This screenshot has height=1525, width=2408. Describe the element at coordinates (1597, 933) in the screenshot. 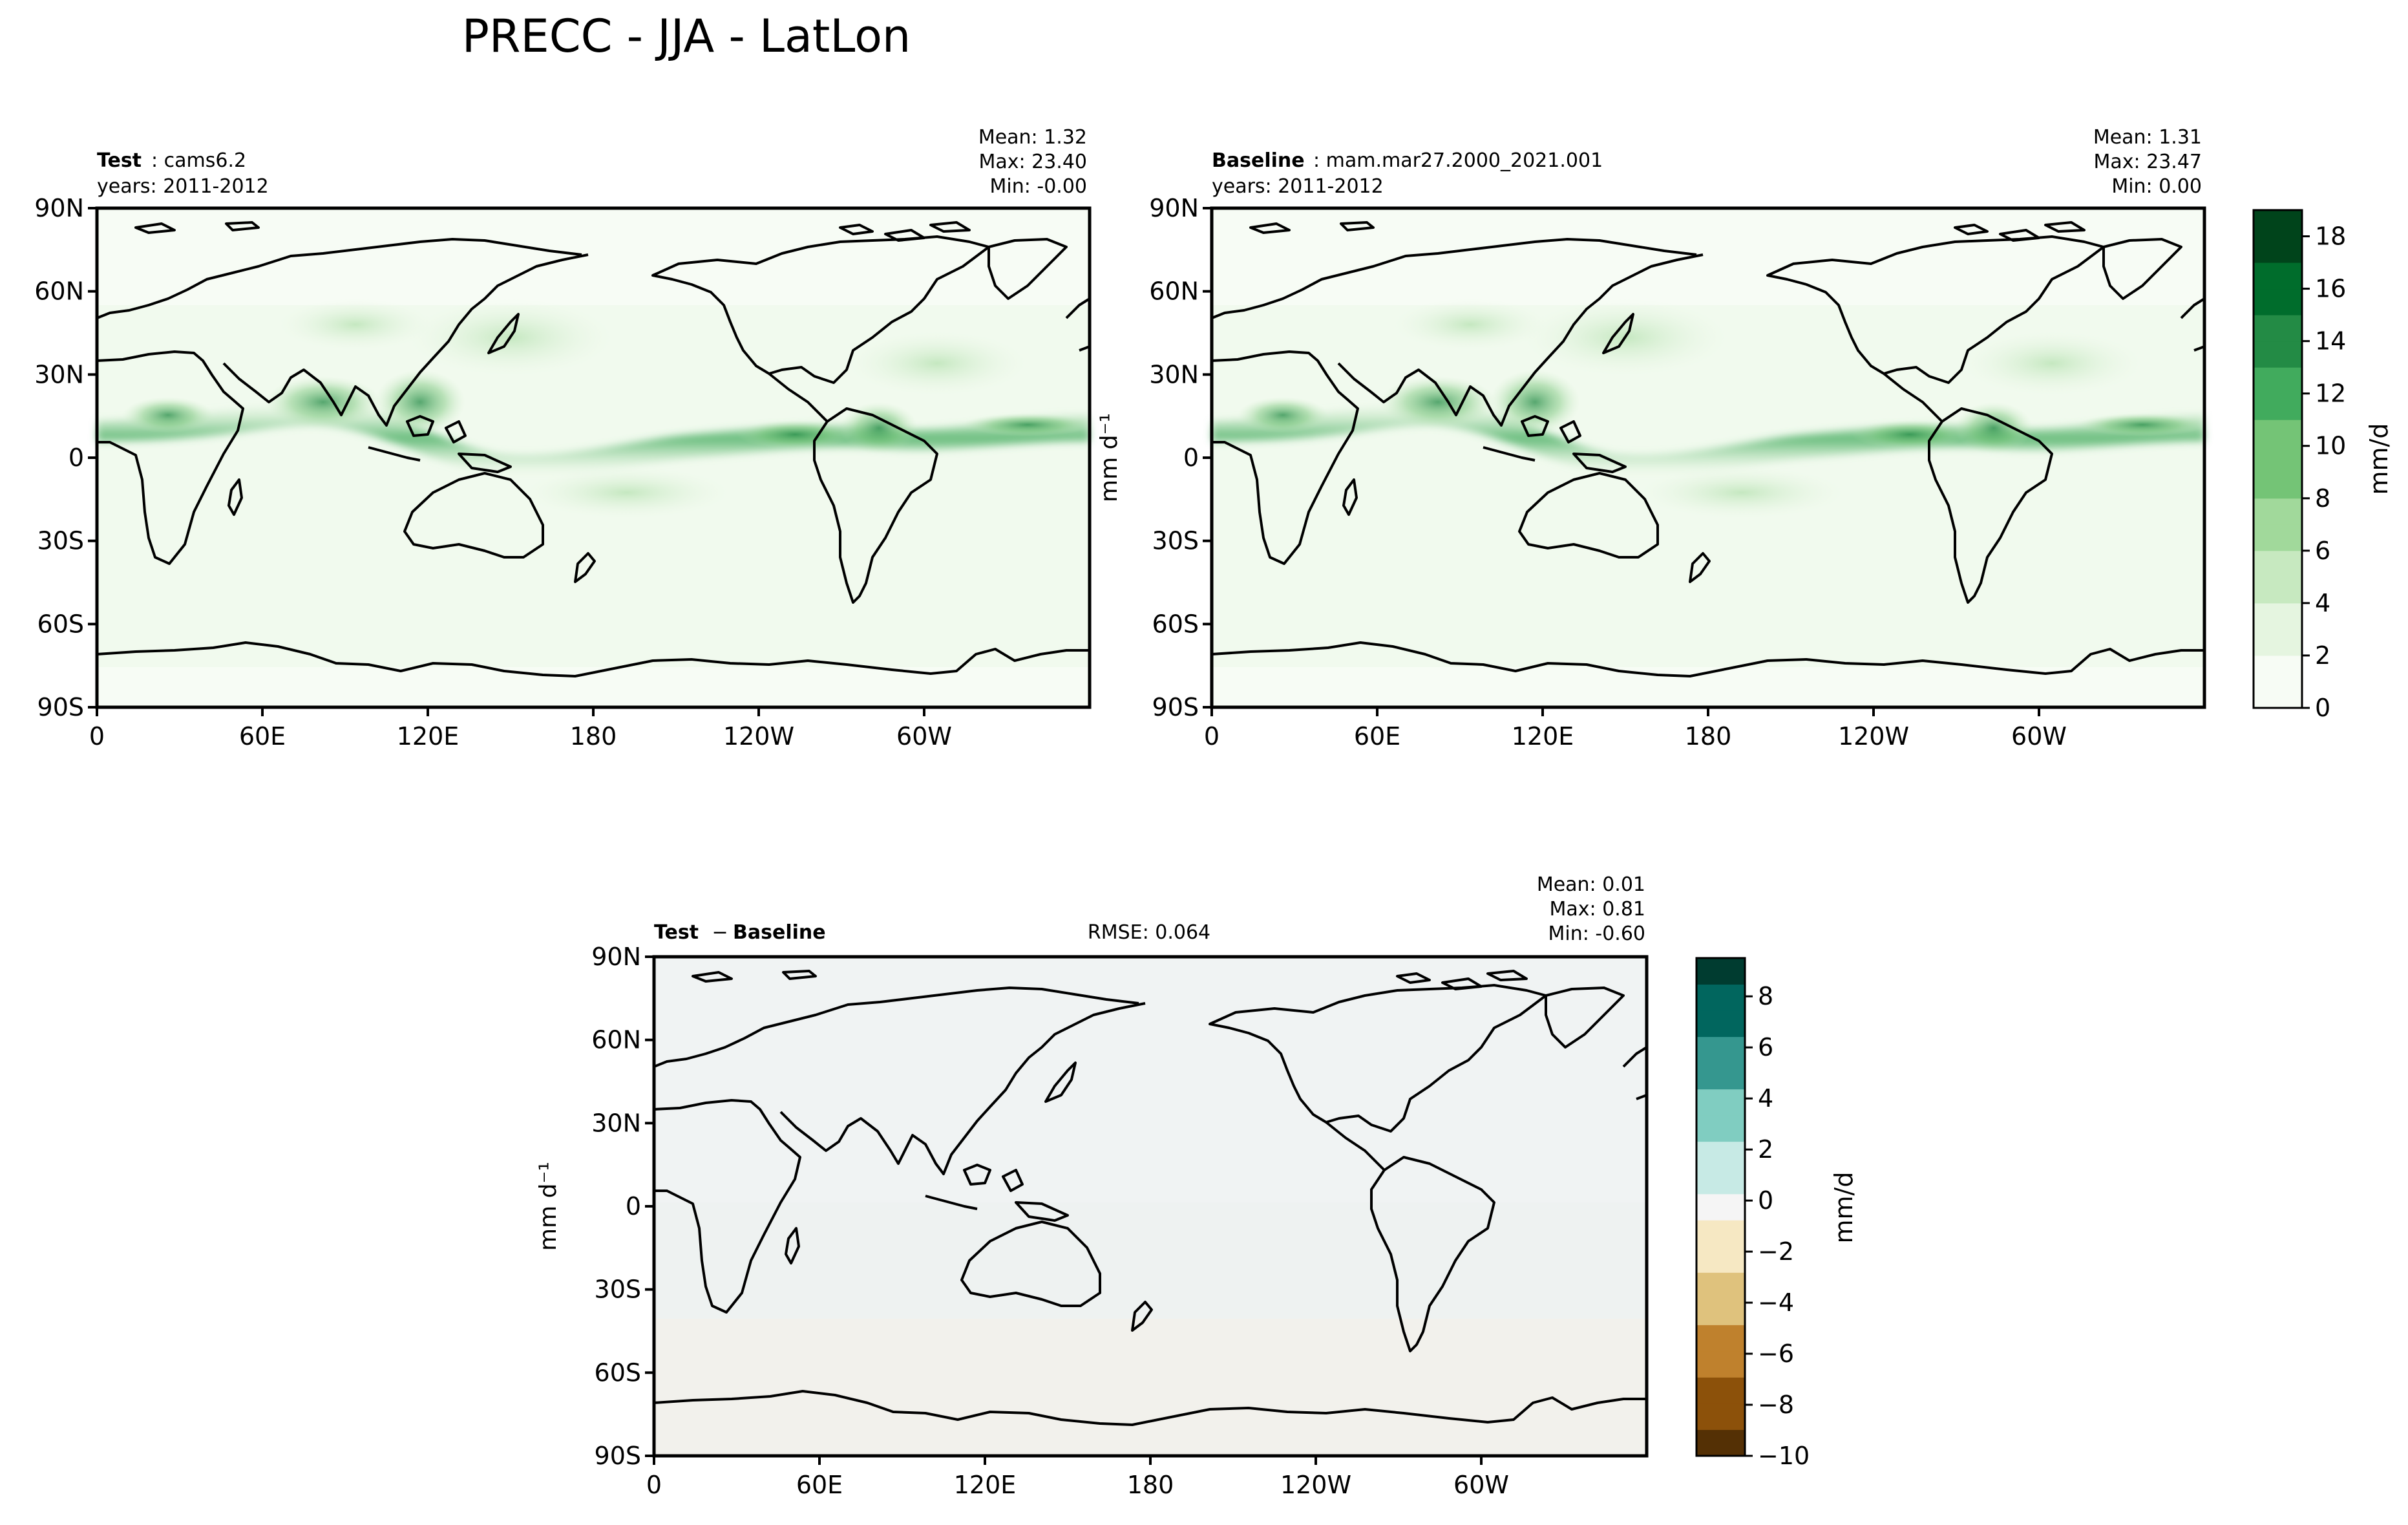

I see `diff-min: Min: -0.60` at that location.